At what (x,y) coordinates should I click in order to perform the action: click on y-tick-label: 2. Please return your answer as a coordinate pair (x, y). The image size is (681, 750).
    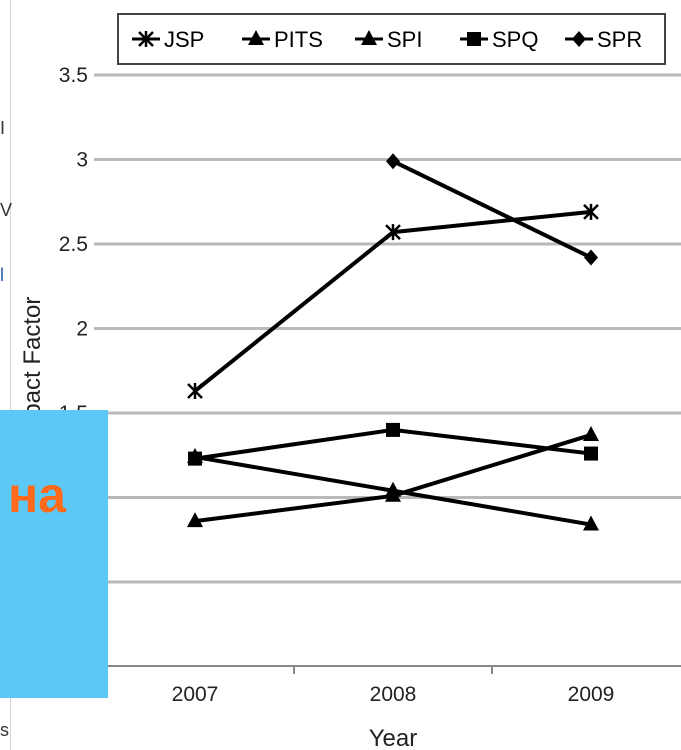
    Looking at the image, I should click on (82, 329).